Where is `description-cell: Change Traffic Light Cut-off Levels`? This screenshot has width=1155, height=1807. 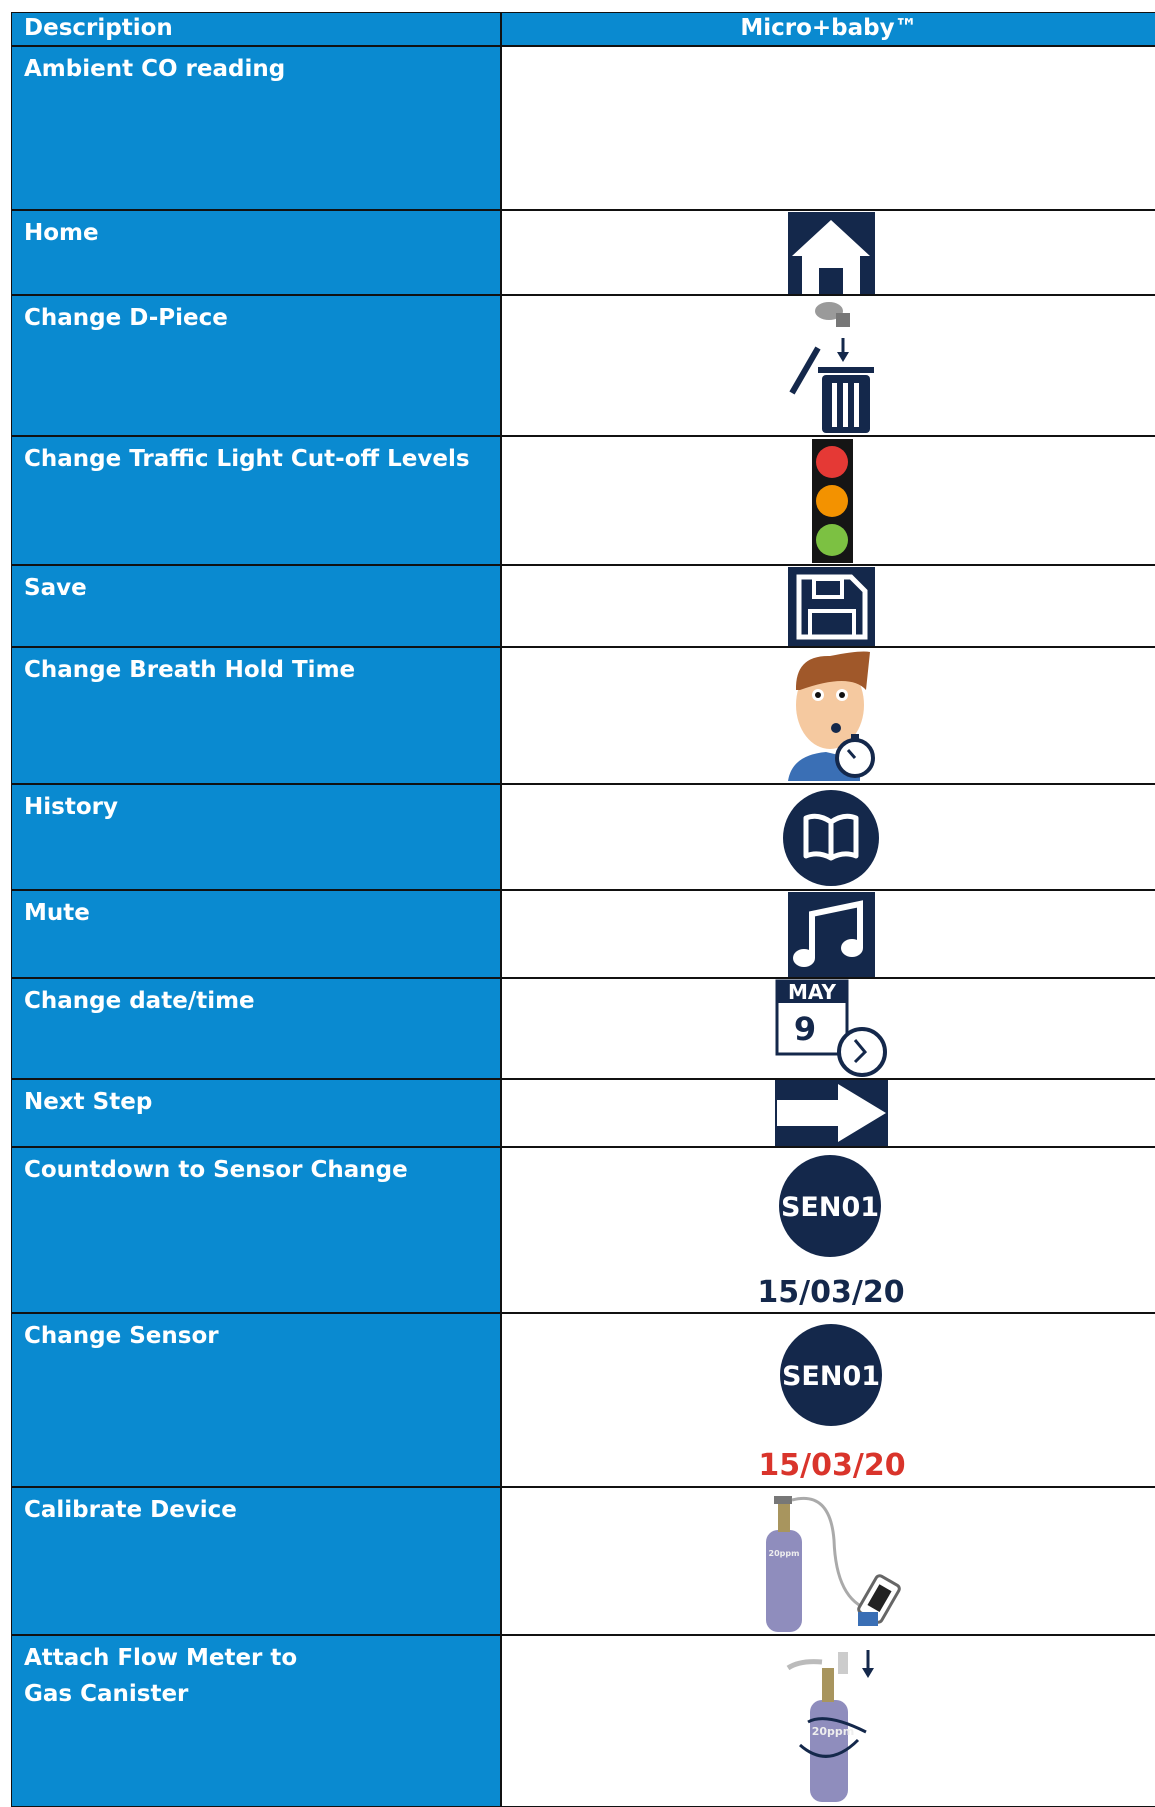 description-cell: Change Traffic Light Cut-off Levels is located at coordinates (256, 500).